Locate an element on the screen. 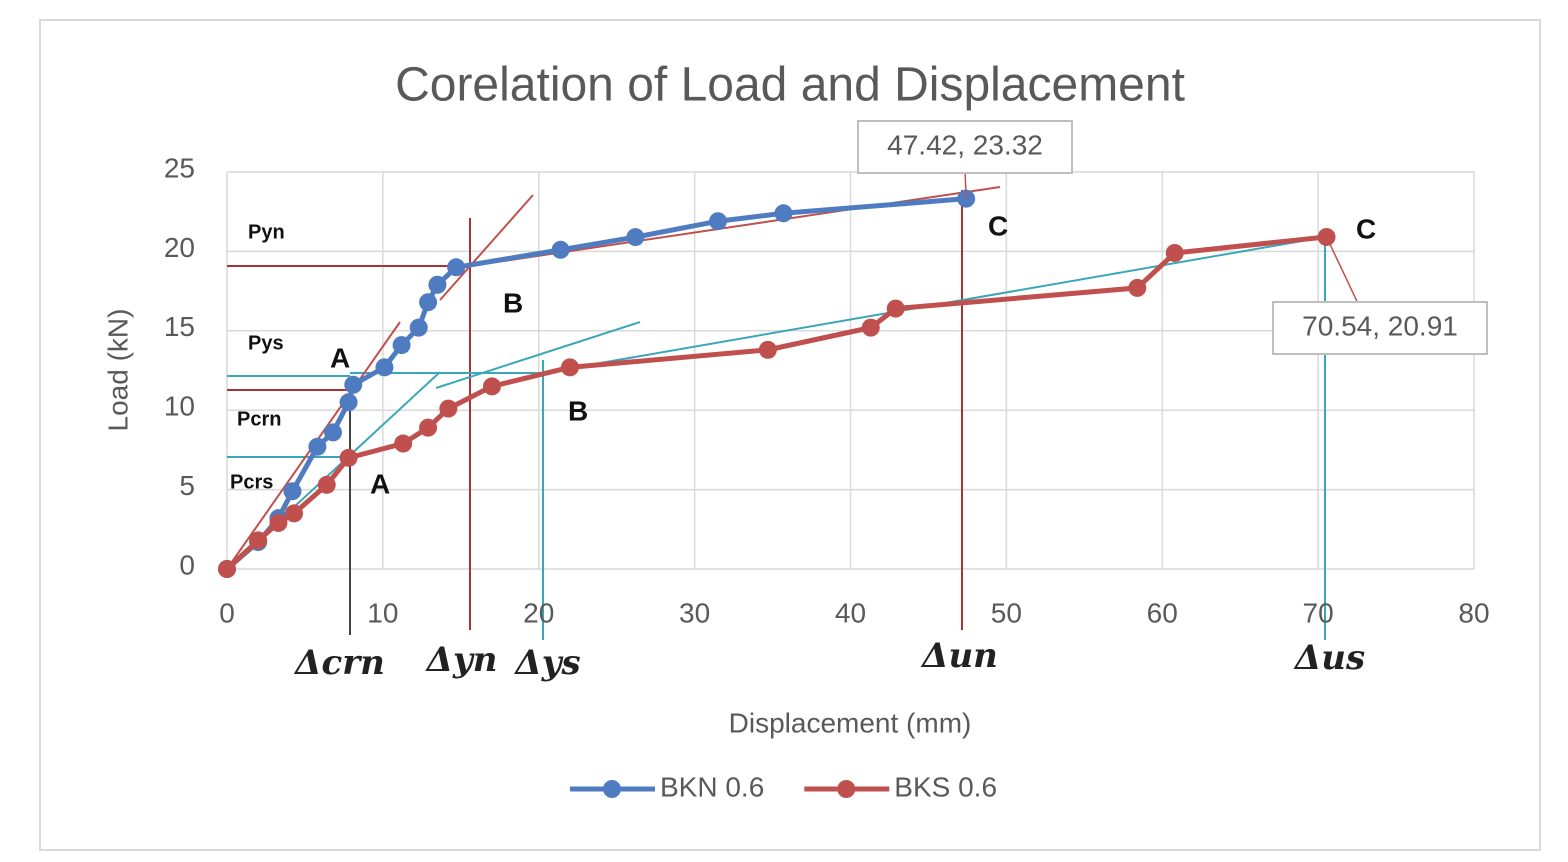 The height and width of the screenshot is (862, 1568). annotation: Pcrs is located at coordinates (251, 482).